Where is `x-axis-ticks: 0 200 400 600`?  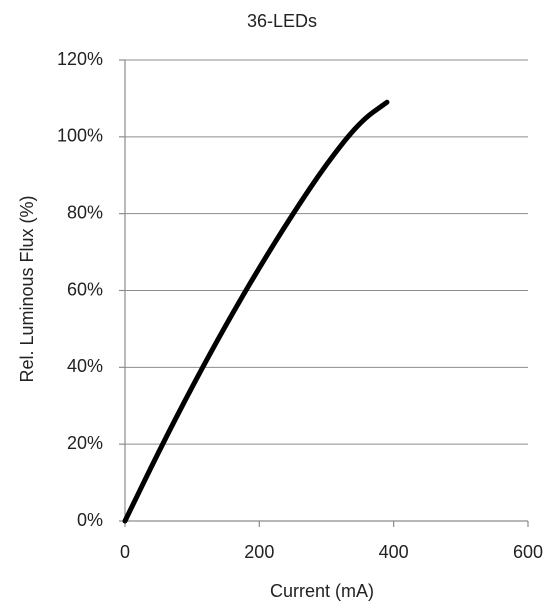 x-axis-ticks: 0 200 400 600 is located at coordinates (331, 552).